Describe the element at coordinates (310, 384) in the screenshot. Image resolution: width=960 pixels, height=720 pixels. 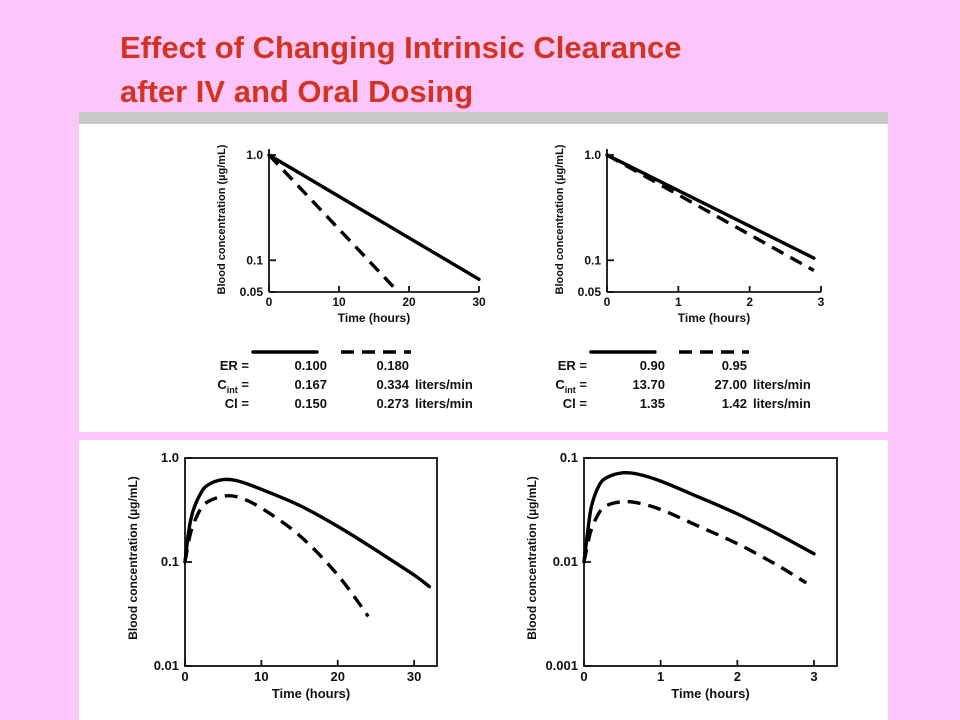
I see `param-solid-value: 0.167` at that location.